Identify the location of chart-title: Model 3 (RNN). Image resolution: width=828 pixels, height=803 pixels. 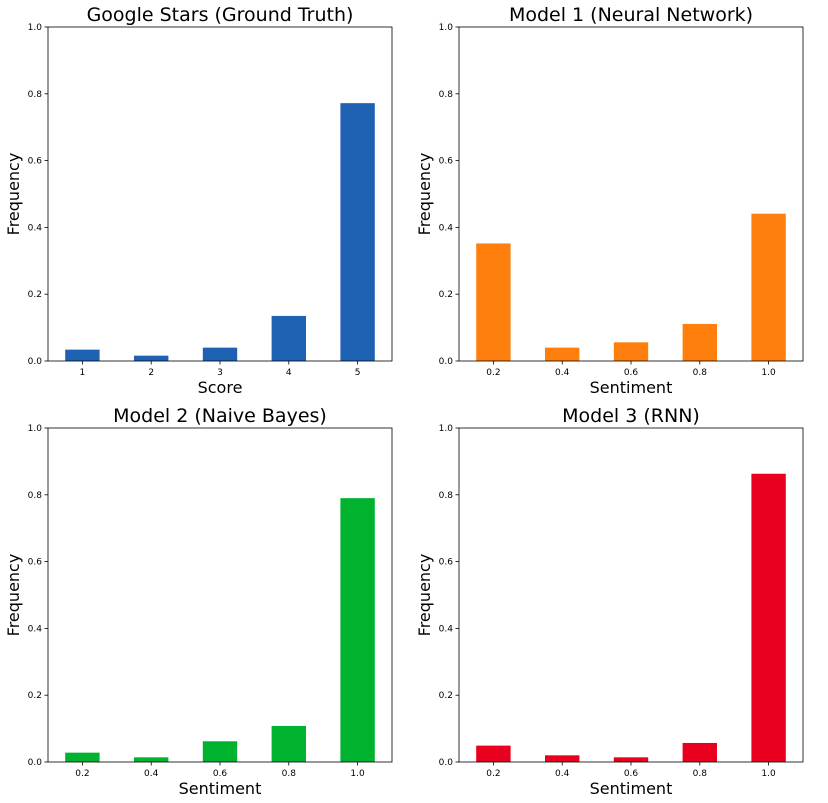
(631, 416).